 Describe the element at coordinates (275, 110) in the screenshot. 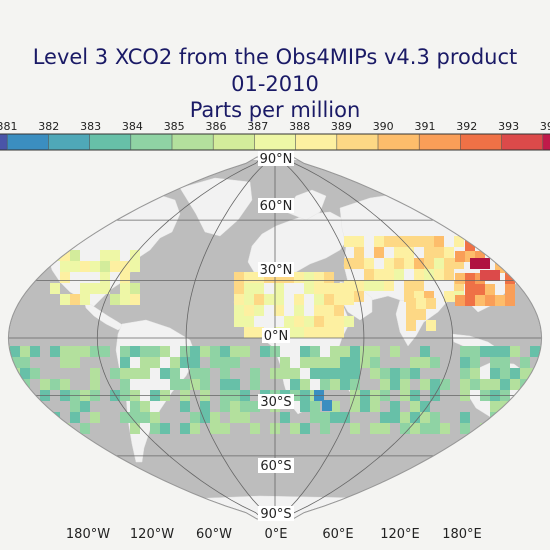

I see `map-units: Parts per million` at that location.